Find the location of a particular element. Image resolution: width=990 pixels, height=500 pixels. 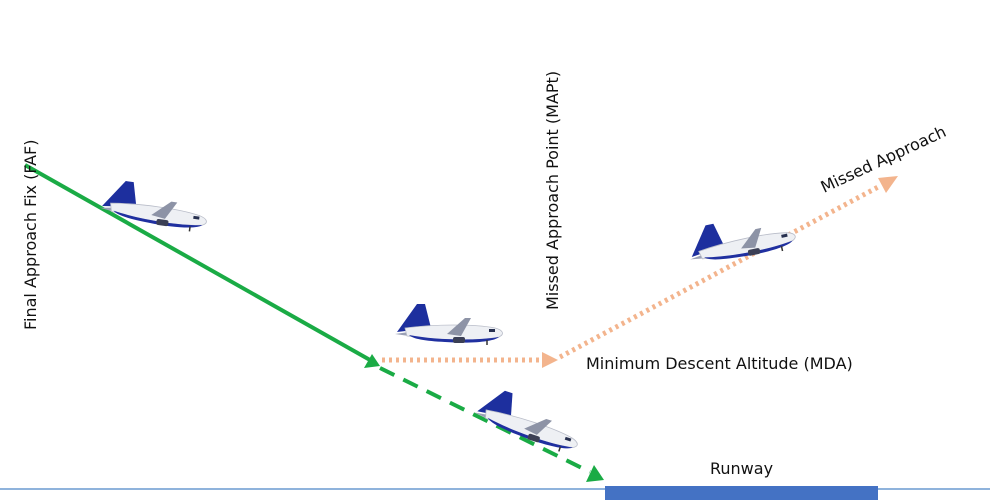

approach-path is located at coordinates (197, 262).